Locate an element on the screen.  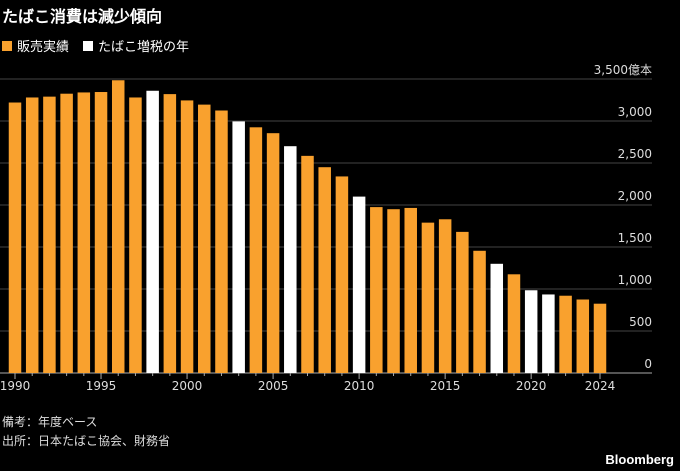
bar-1990 is located at coordinates (15, 238).